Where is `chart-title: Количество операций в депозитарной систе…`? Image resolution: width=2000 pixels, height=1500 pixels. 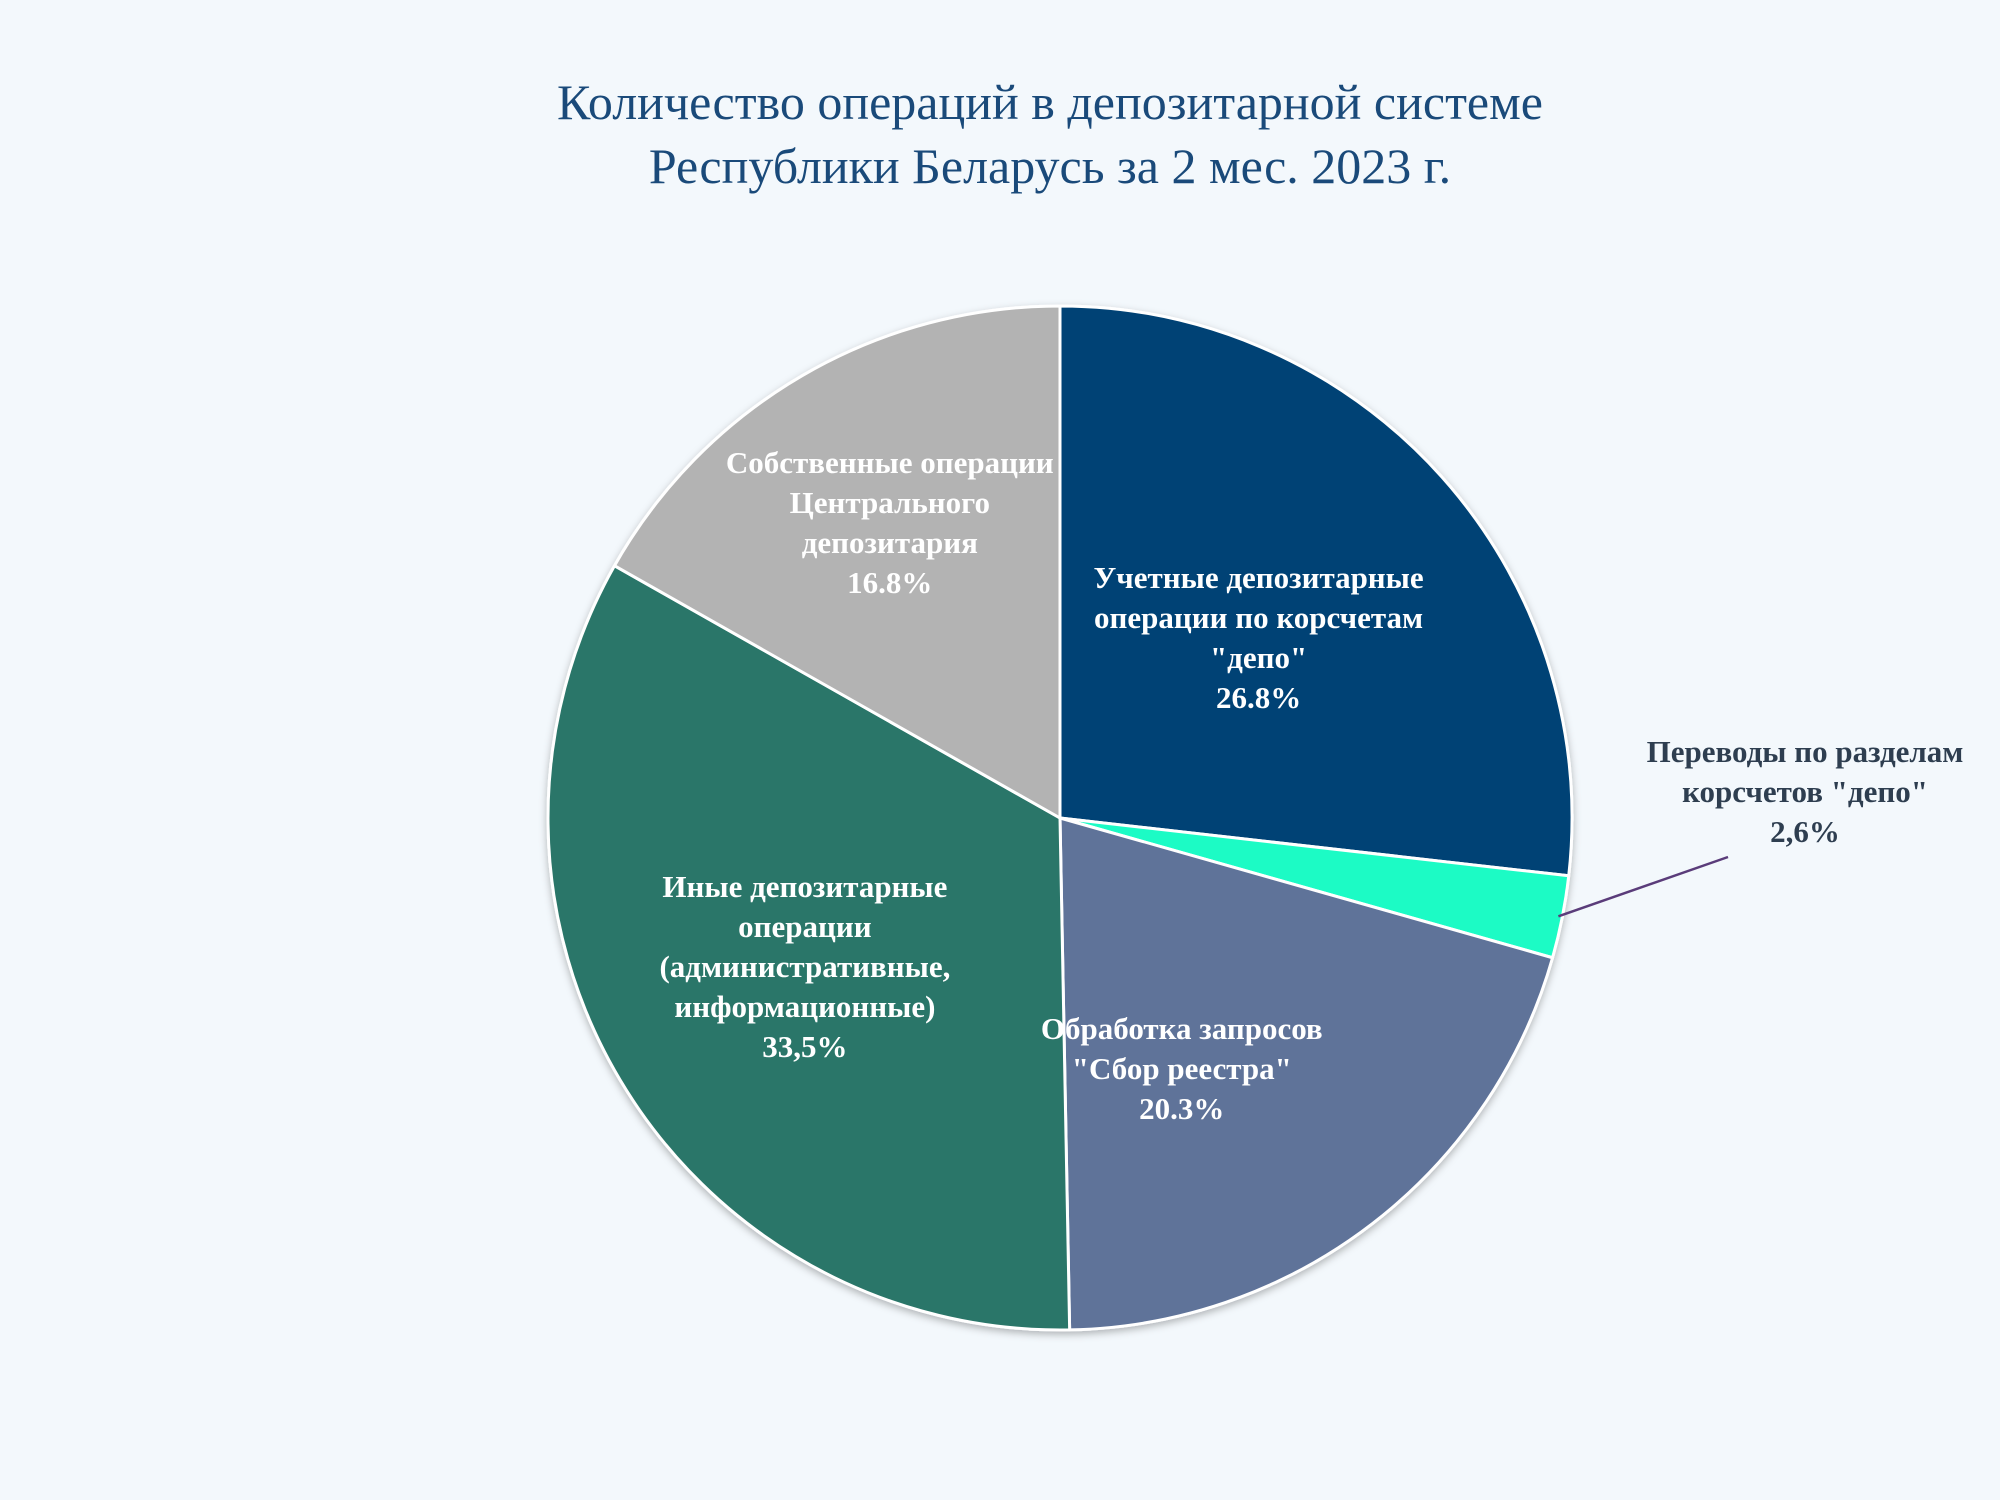
chart-title: Количество операций в депозитарной систе… is located at coordinates (1050, 134).